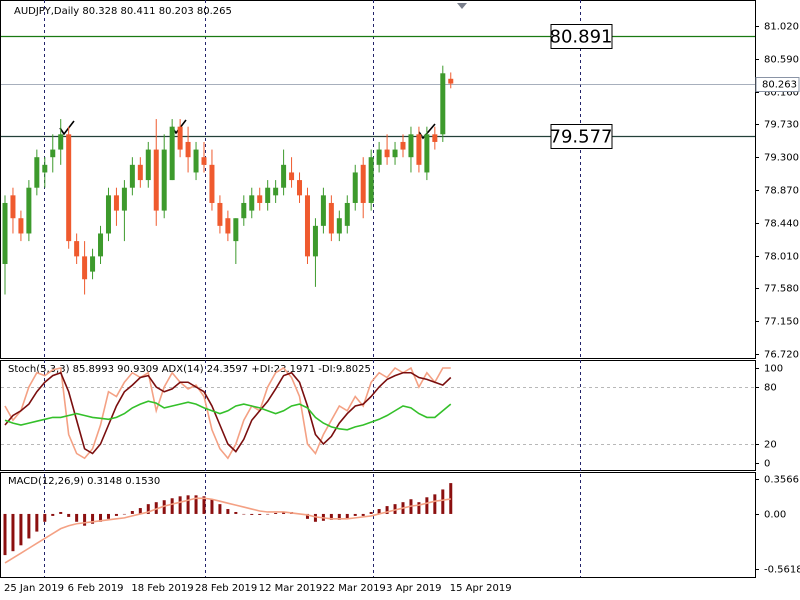 Image resolution: width=800 pixels, height=600 pixels. What do you see at coordinates (96, 588) in the screenshot?
I see `x-tick-label: 6 Feb 2019` at bounding box center [96, 588].